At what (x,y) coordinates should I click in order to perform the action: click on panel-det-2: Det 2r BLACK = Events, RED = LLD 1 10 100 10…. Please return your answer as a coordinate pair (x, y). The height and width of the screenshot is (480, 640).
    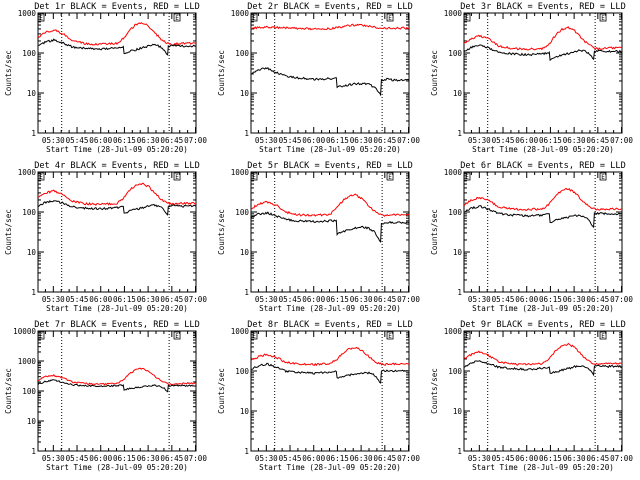
    Looking at the image, I should click on (318, 78).